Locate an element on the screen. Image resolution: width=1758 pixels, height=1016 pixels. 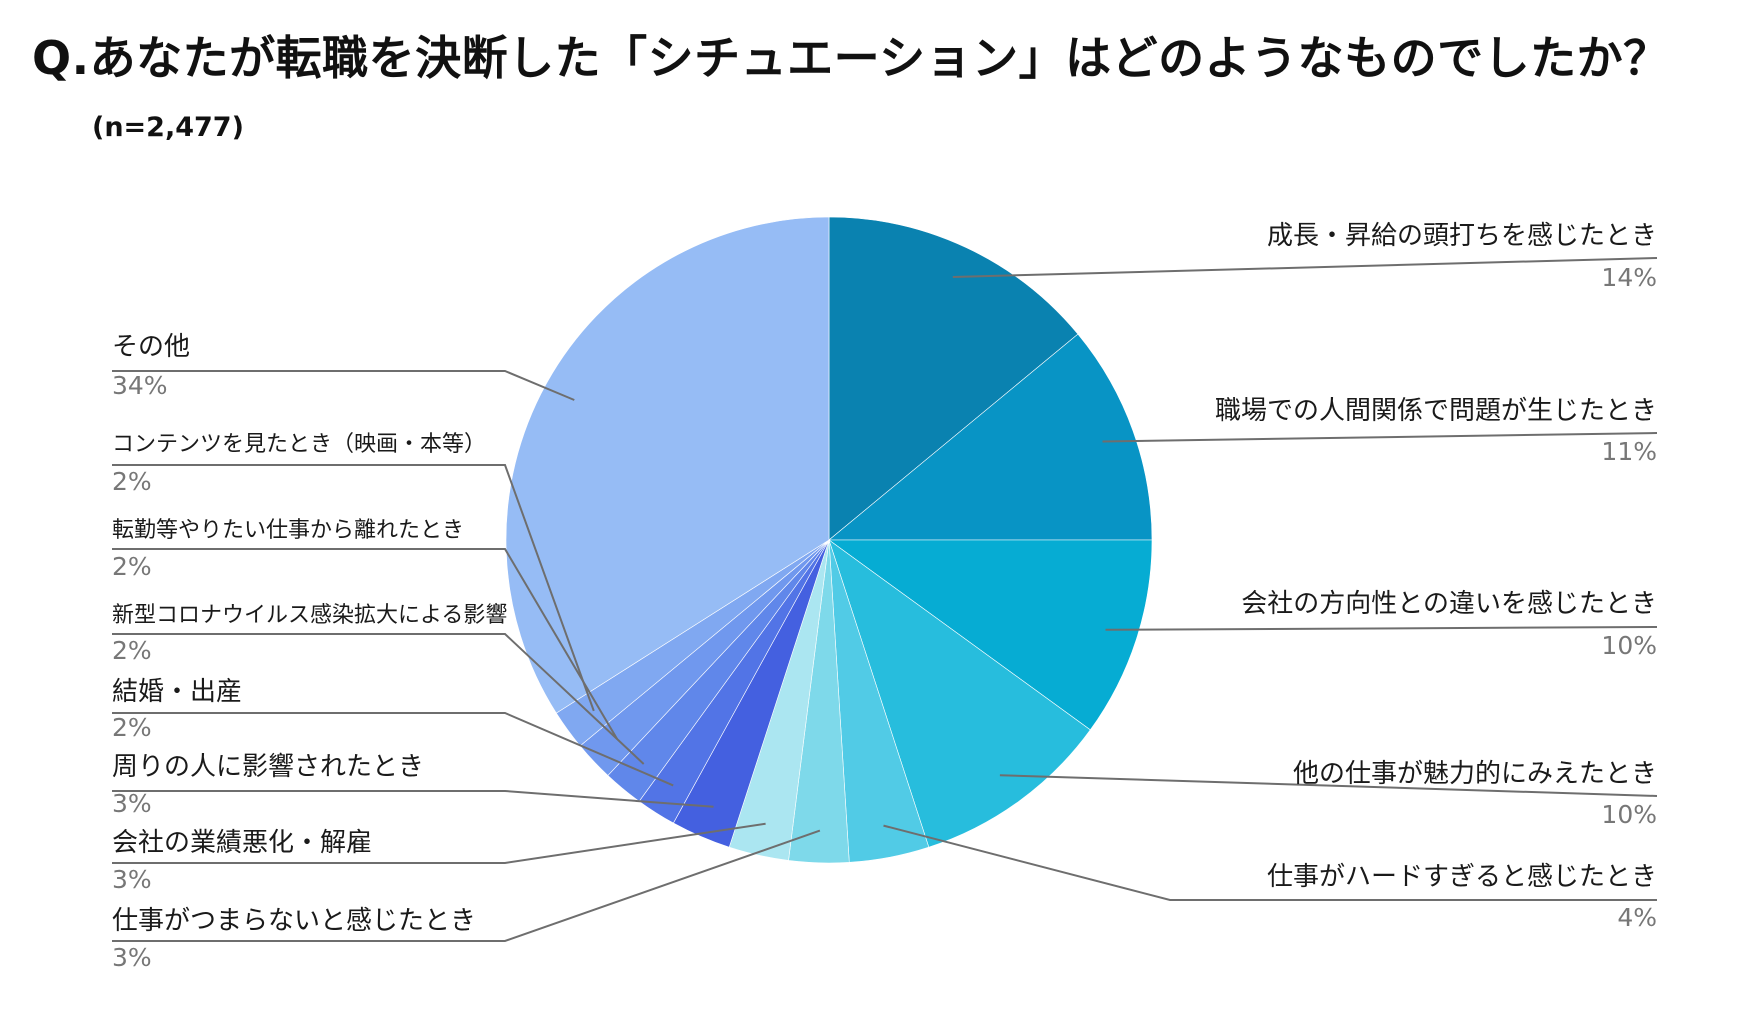
slice-label: 職場での人間関係で問題が生じたとき is located at coordinates (1436, 411).